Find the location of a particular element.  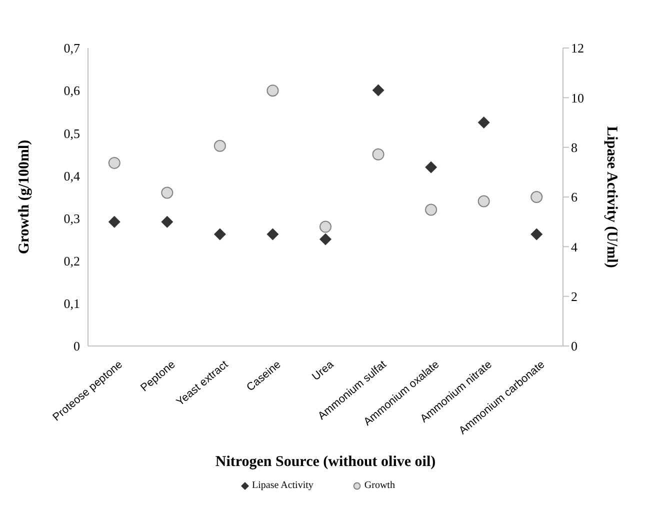

y-tick-label: 0,2 is located at coordinates (72, 260).